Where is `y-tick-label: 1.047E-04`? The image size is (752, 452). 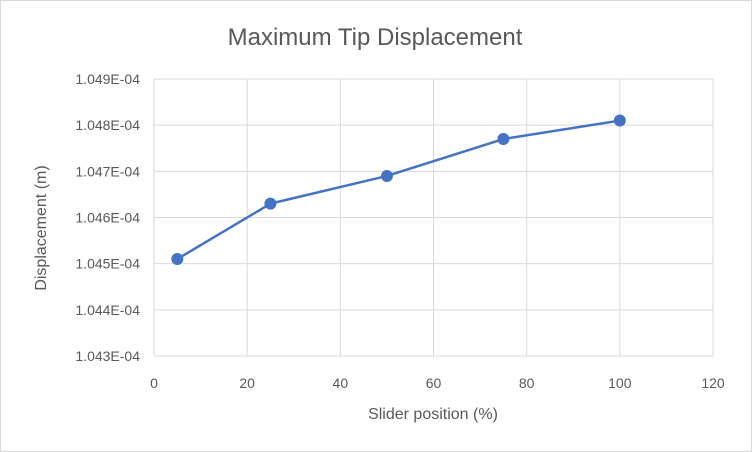 y-tick-label: 1.047E-04 is located at coordinates (107, 171).